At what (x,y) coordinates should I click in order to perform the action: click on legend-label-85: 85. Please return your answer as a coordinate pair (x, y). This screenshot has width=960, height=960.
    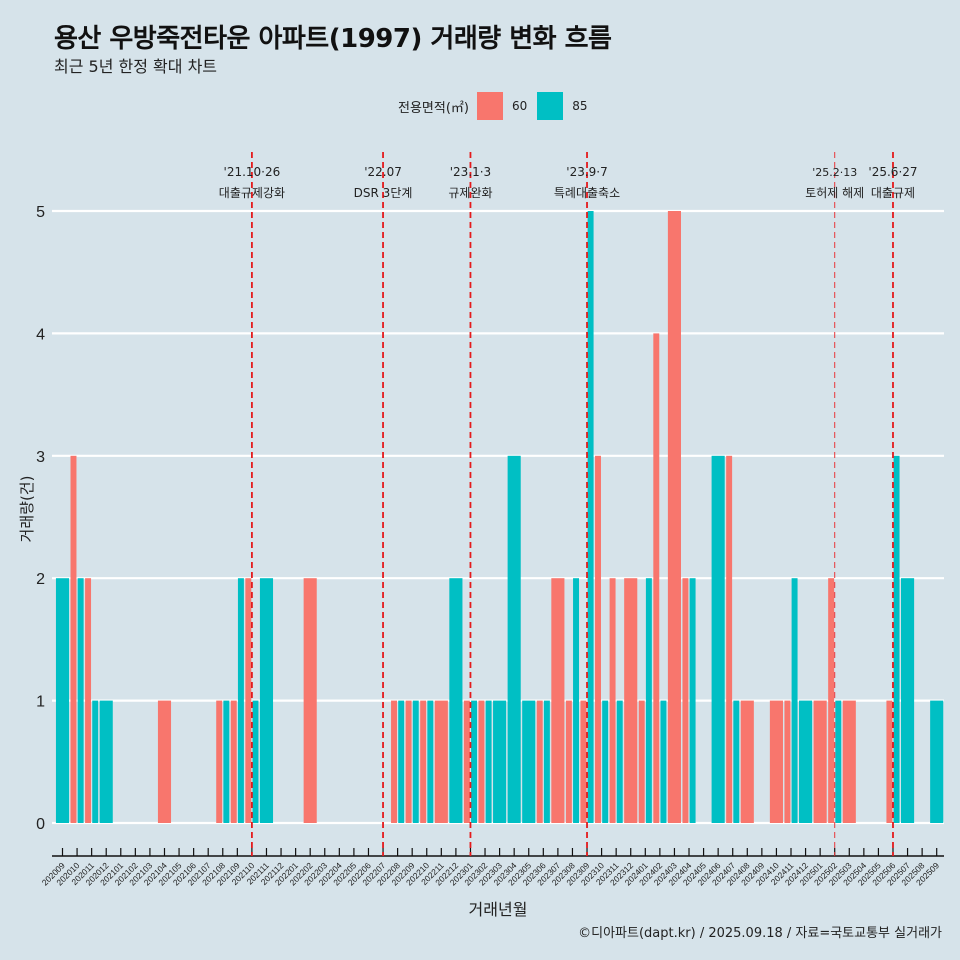
    Looking at the image, I should click on (580, 106).